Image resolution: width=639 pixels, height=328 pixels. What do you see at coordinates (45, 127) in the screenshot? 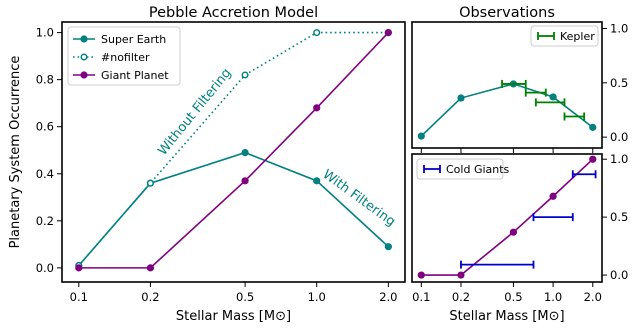
I see `y-tick-label: 0.6` at bounding box center [45, 127].